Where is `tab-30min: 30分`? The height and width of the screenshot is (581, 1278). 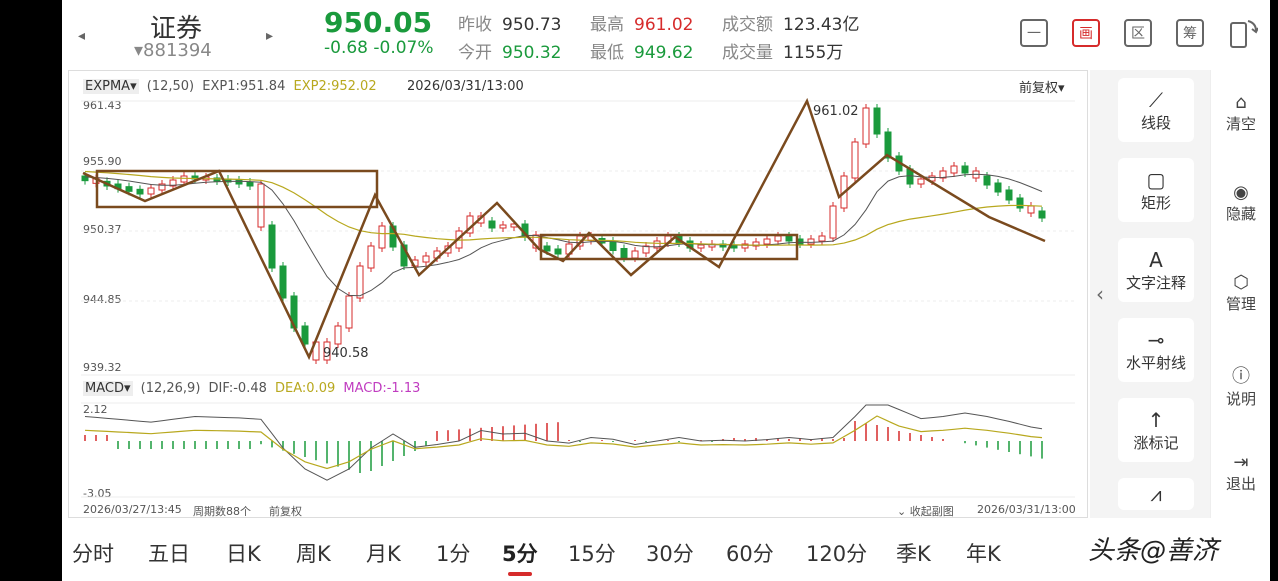 tab-30min: 30分 is located at coordinates (670, 554).